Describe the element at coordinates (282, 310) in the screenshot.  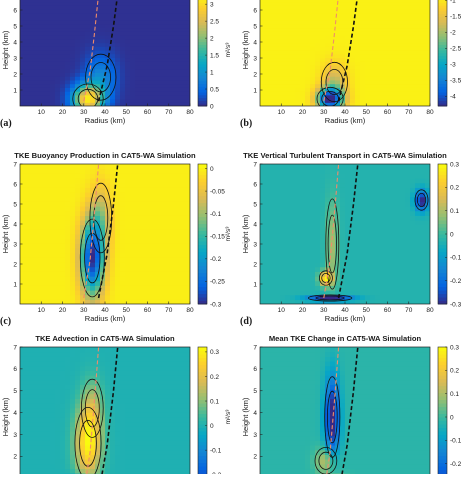
I see `x-tick-label: 10` at that location.